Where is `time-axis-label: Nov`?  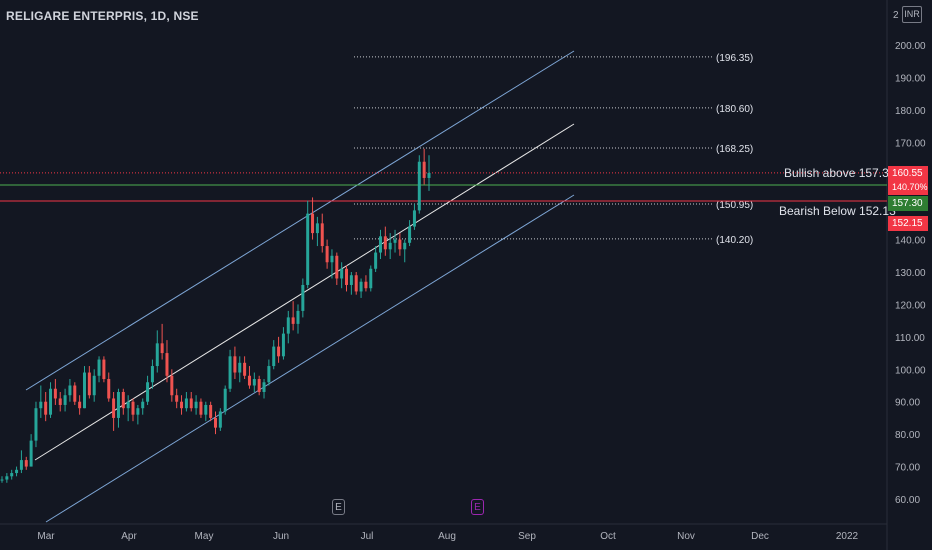 time-axis-label: Nov is located at coordinates (686, 536).